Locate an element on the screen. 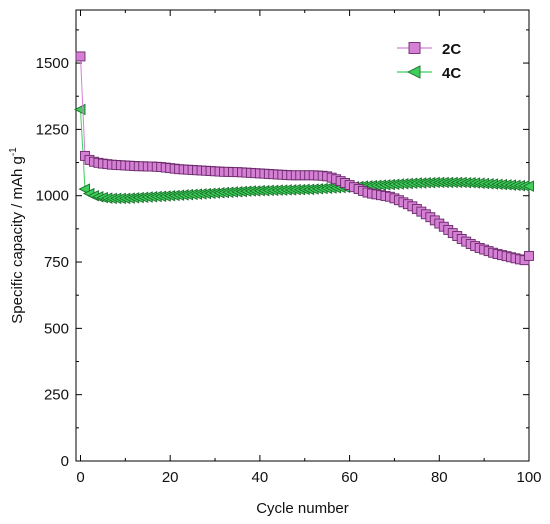 This screenshot has height=524, width=550. y-tick-label: 0 is located at coordinates (65, 461).